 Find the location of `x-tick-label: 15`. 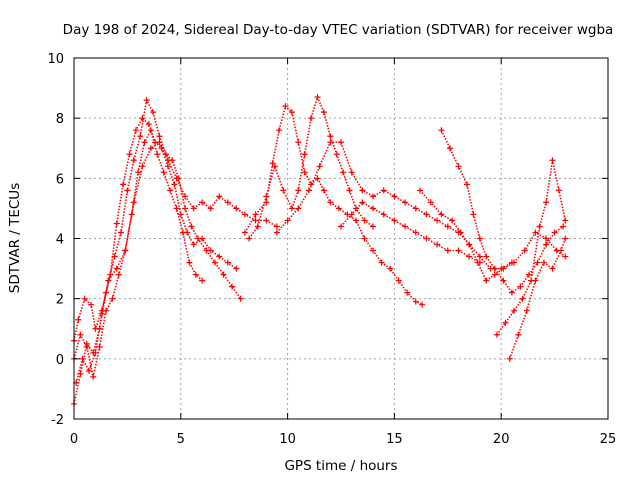

x-tick-label: 15 is located at coordinates (394, 439).